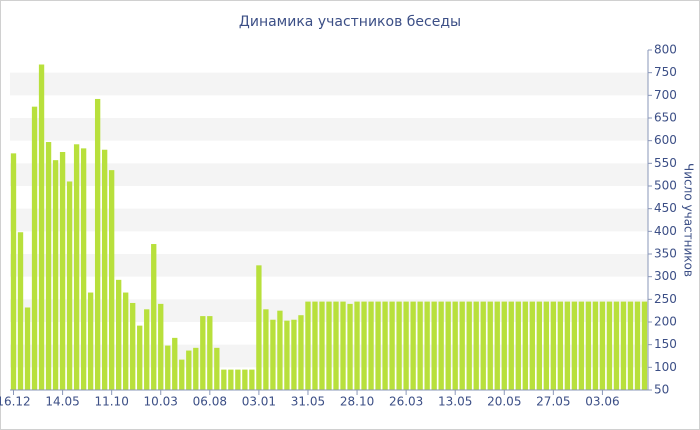 This screenshot has height=430, width=700. Describe the element at coordinates (665, 186) in the screenshot. I see `y-tick-label: 500` at that location.